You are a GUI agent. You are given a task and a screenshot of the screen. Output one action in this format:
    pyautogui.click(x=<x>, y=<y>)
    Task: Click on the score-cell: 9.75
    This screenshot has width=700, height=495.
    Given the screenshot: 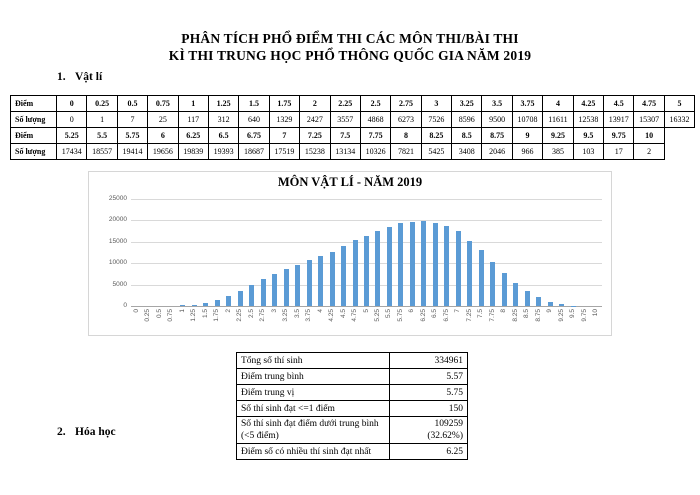 What is the action you would take?
    pyautogui.click(x=619, y=135)
    